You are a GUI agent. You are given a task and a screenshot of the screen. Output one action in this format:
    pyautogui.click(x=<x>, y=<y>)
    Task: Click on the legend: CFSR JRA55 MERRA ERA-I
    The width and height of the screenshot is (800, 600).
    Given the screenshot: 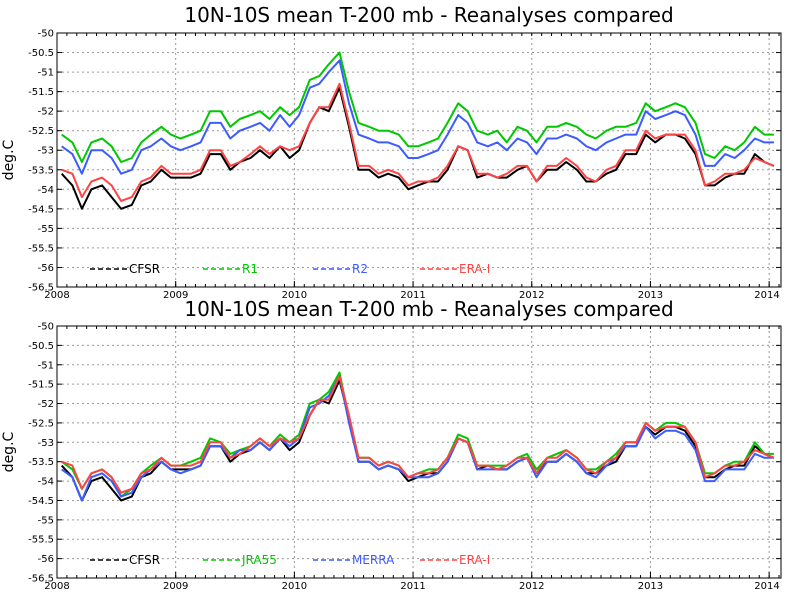 What is the action you would take?
    pyautogui.click(x=290, y=560)
    